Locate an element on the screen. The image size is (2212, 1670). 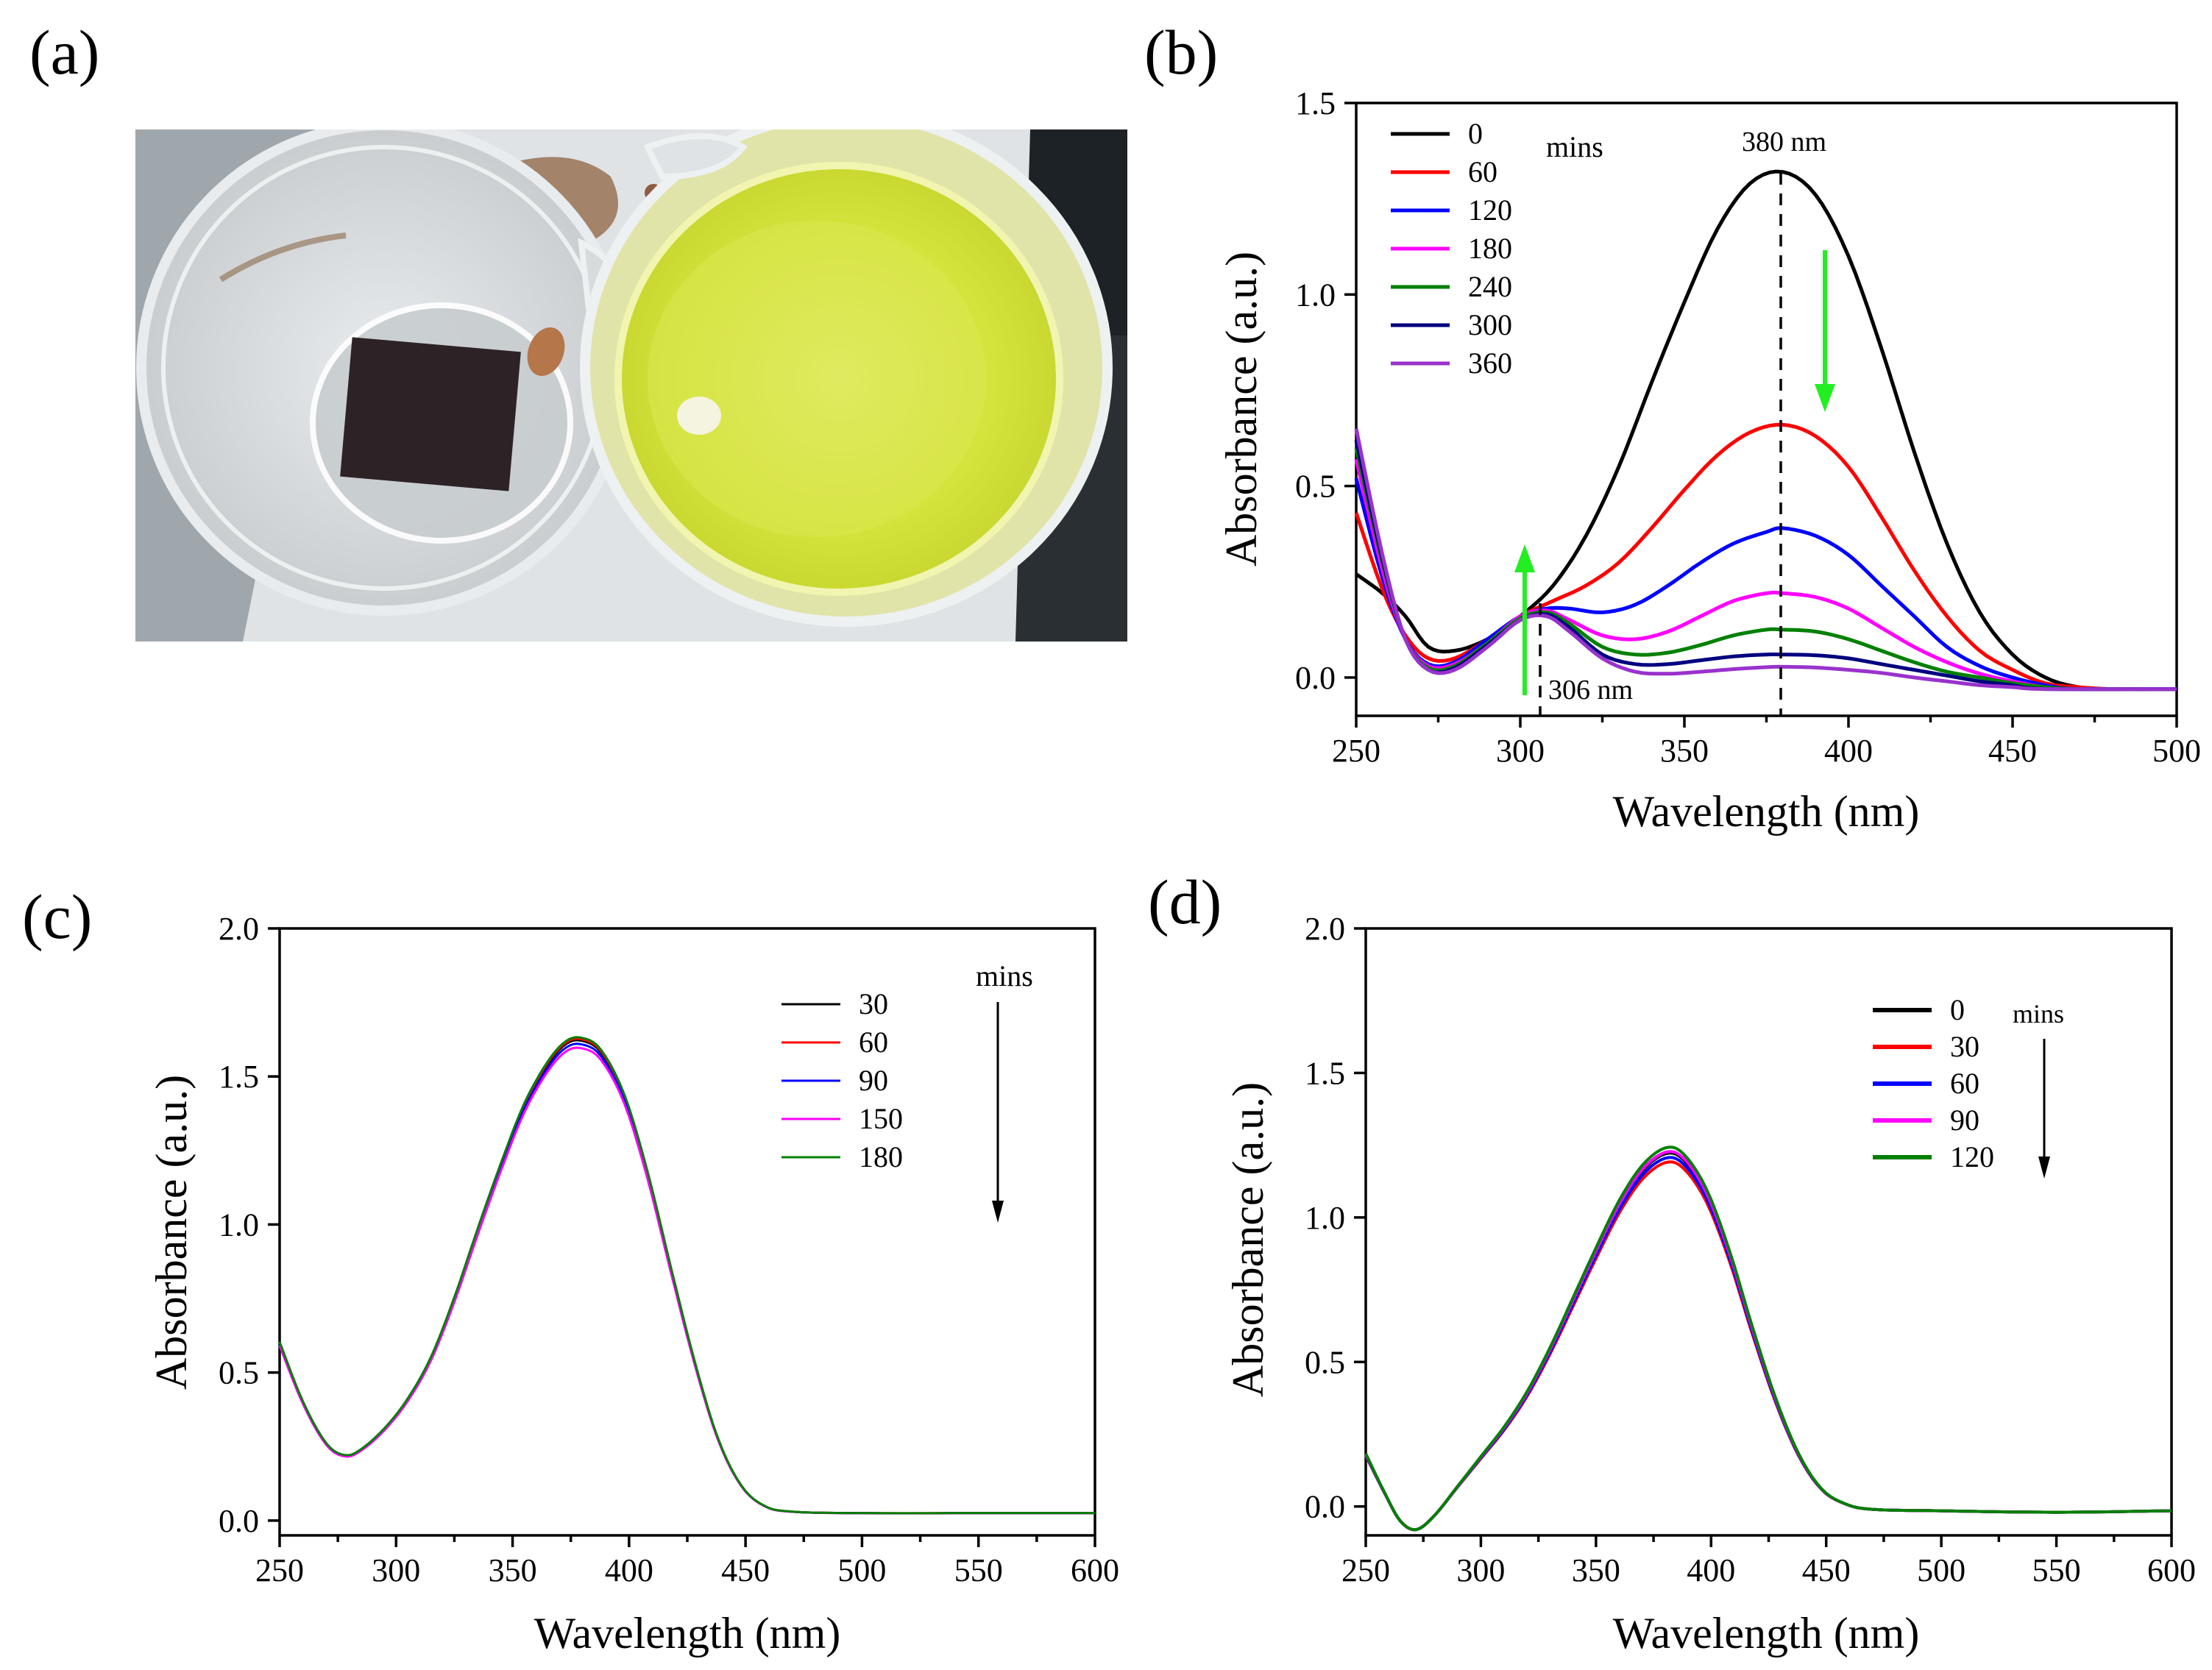
chart-c-series is located at coordinates (686, 1275).